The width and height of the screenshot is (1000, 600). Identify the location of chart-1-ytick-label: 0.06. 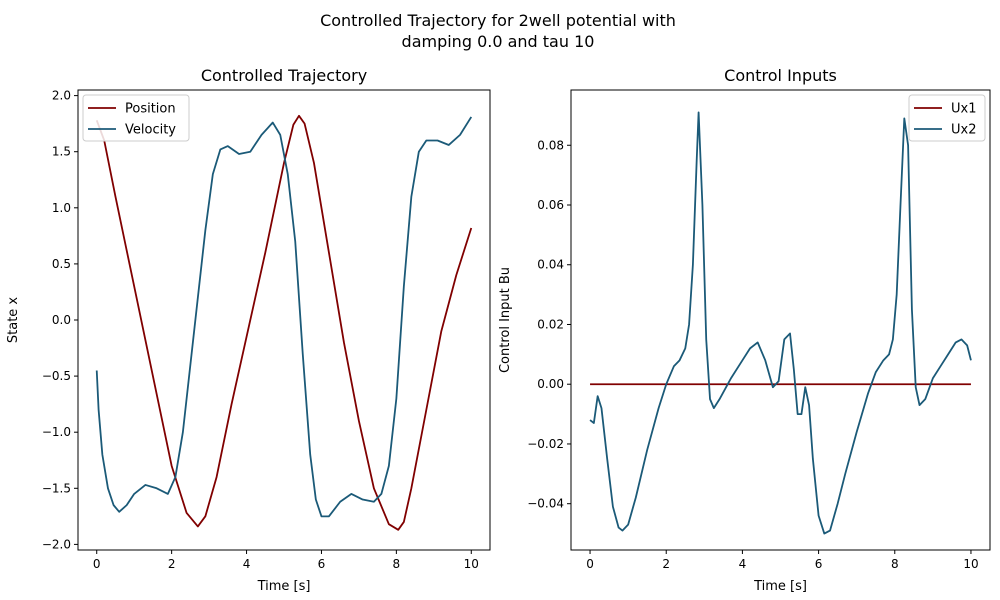
(550, 205).